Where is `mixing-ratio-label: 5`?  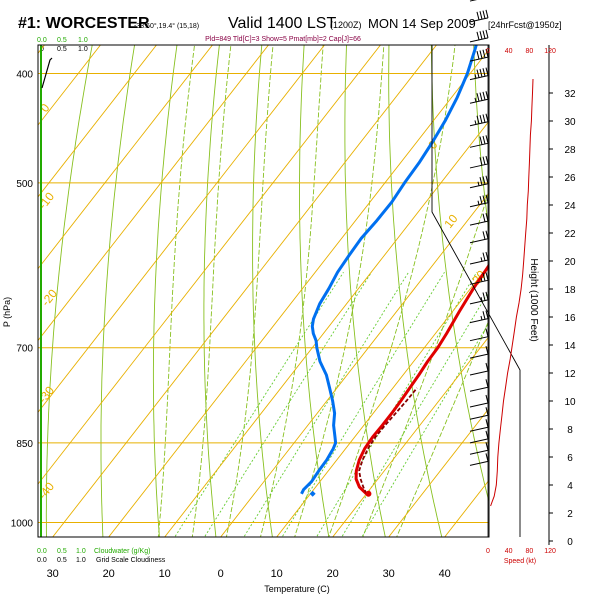 mixing-ratio-label: 5 is located at coordinates (252, 545).